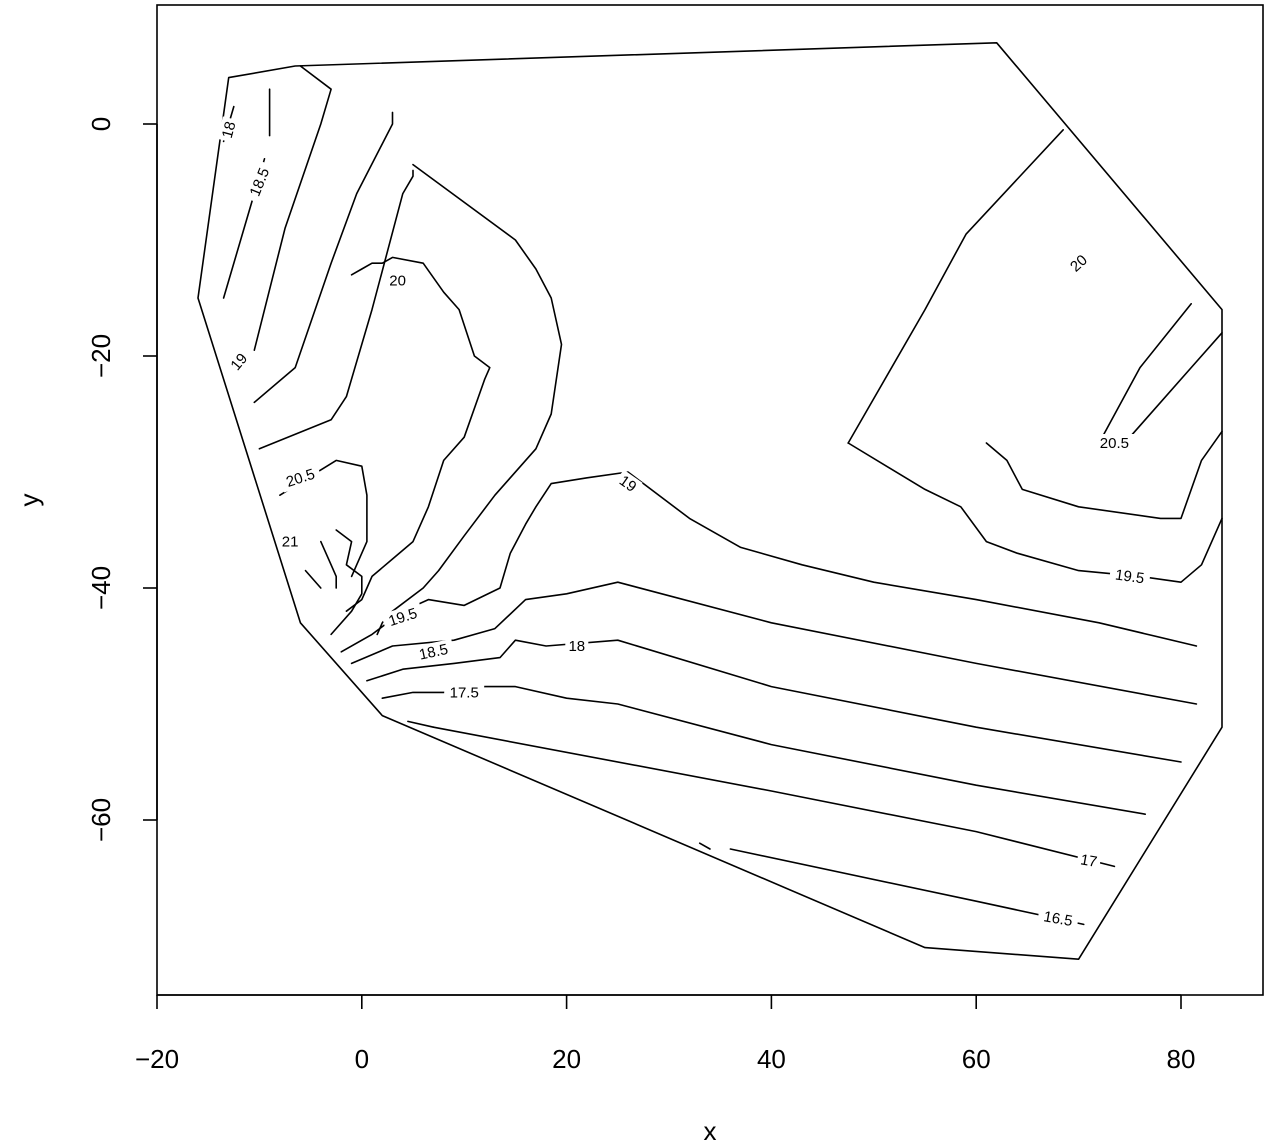 Image resolution: width=1272 pixels, height=1148 pixels. I want to click on contour-label-15: 20.5, so click(1114, 443).